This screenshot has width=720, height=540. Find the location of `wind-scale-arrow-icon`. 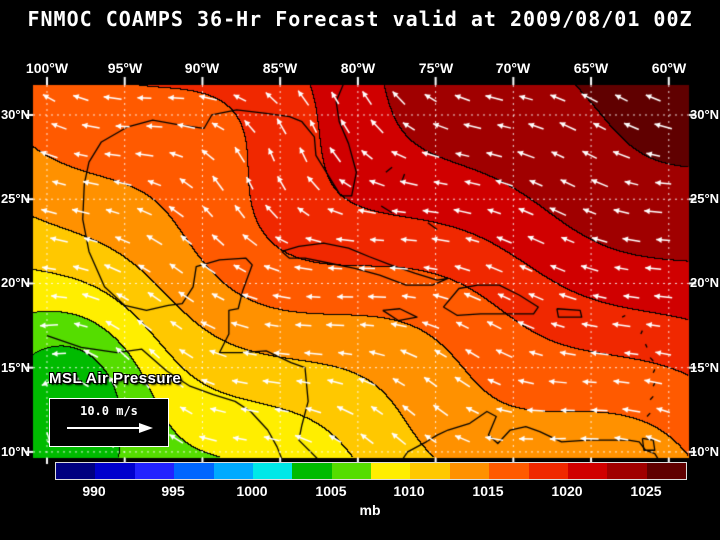

wind-scale-arrow-icon is located at coordinates (110, 428).